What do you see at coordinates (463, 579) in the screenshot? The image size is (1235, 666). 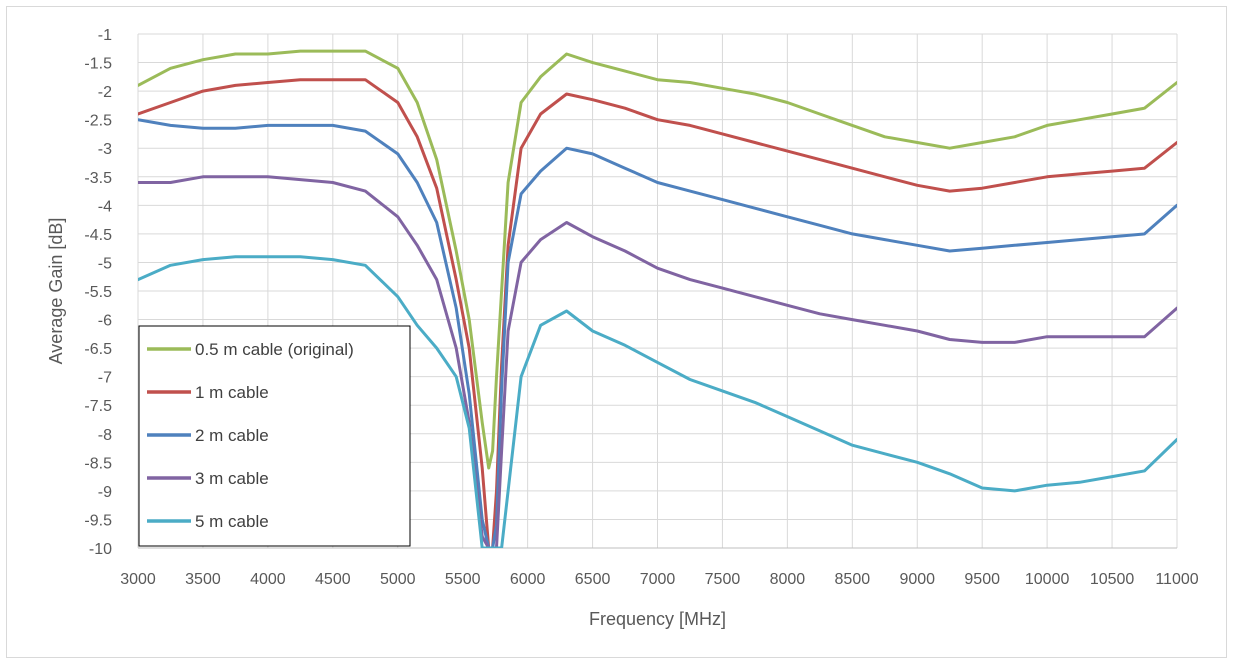 I see `x-tick-label: 5500` at bounding box center [463, 579].